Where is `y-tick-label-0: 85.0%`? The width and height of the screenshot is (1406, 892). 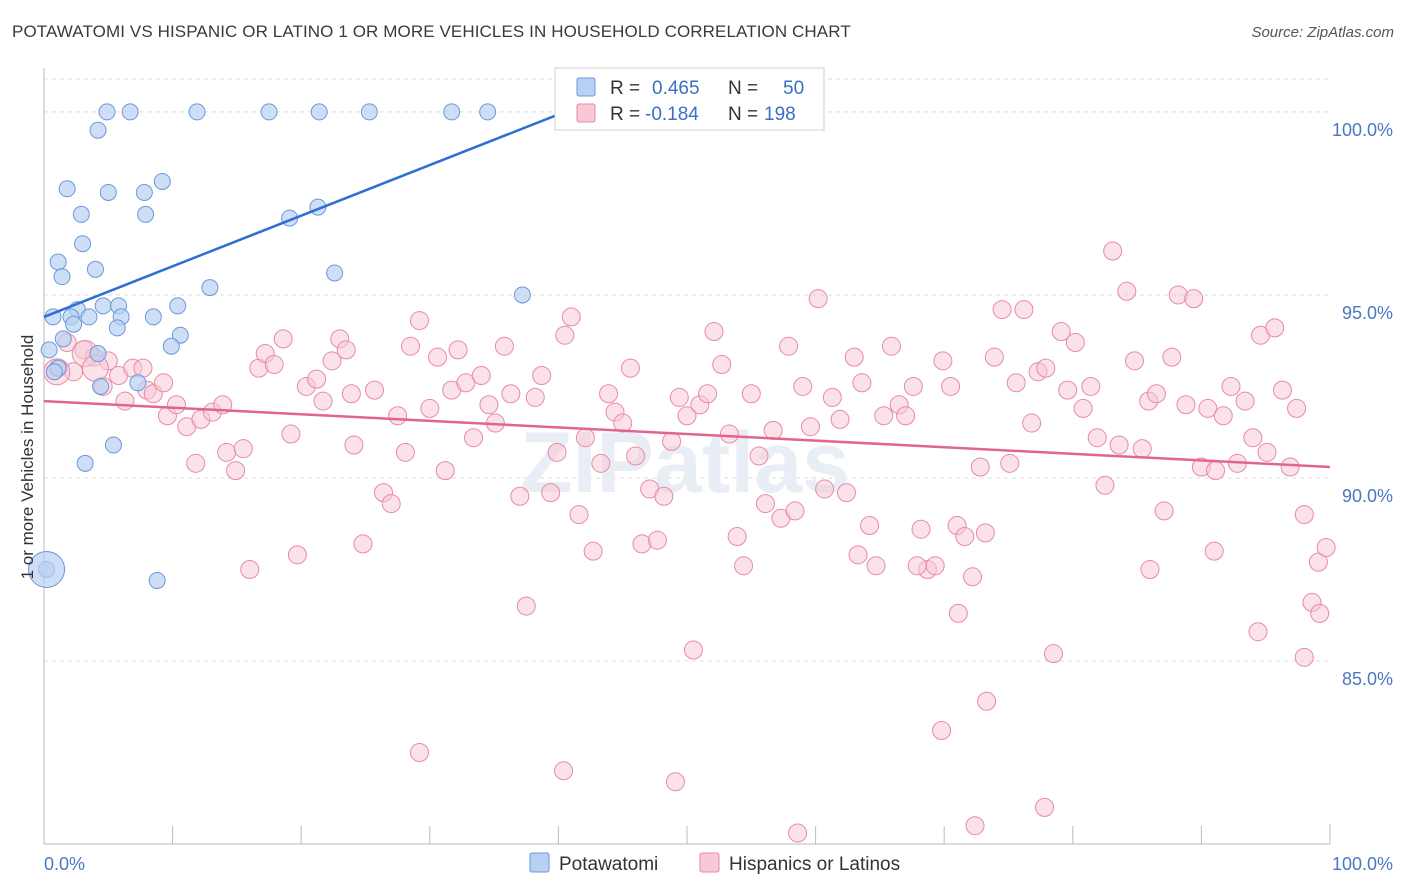 y-tick-label-0: 85.0% is located at coordinates (1367, 679).